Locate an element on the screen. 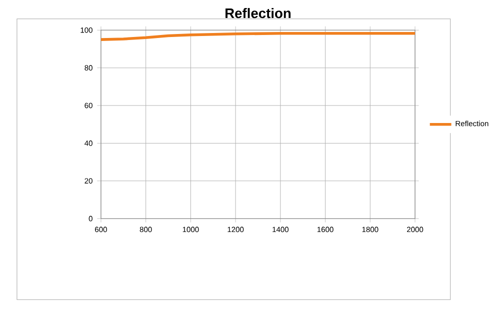 This screenshot has height=322, width=495. chart-title: Reflection is located at coordinates (258, 13).